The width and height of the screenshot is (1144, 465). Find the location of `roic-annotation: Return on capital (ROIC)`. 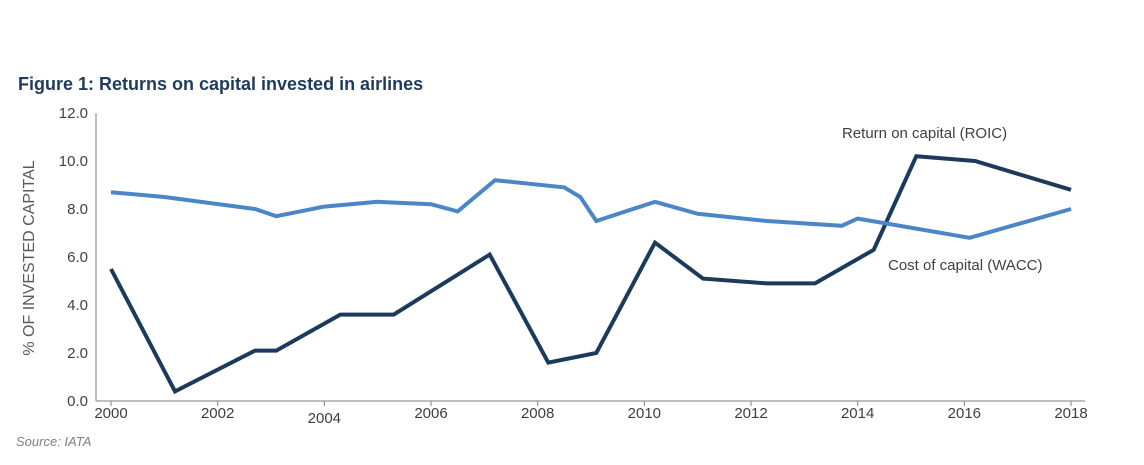

roic-annotation: Return on capital (ROIC) is located at coordinates (924, 133).